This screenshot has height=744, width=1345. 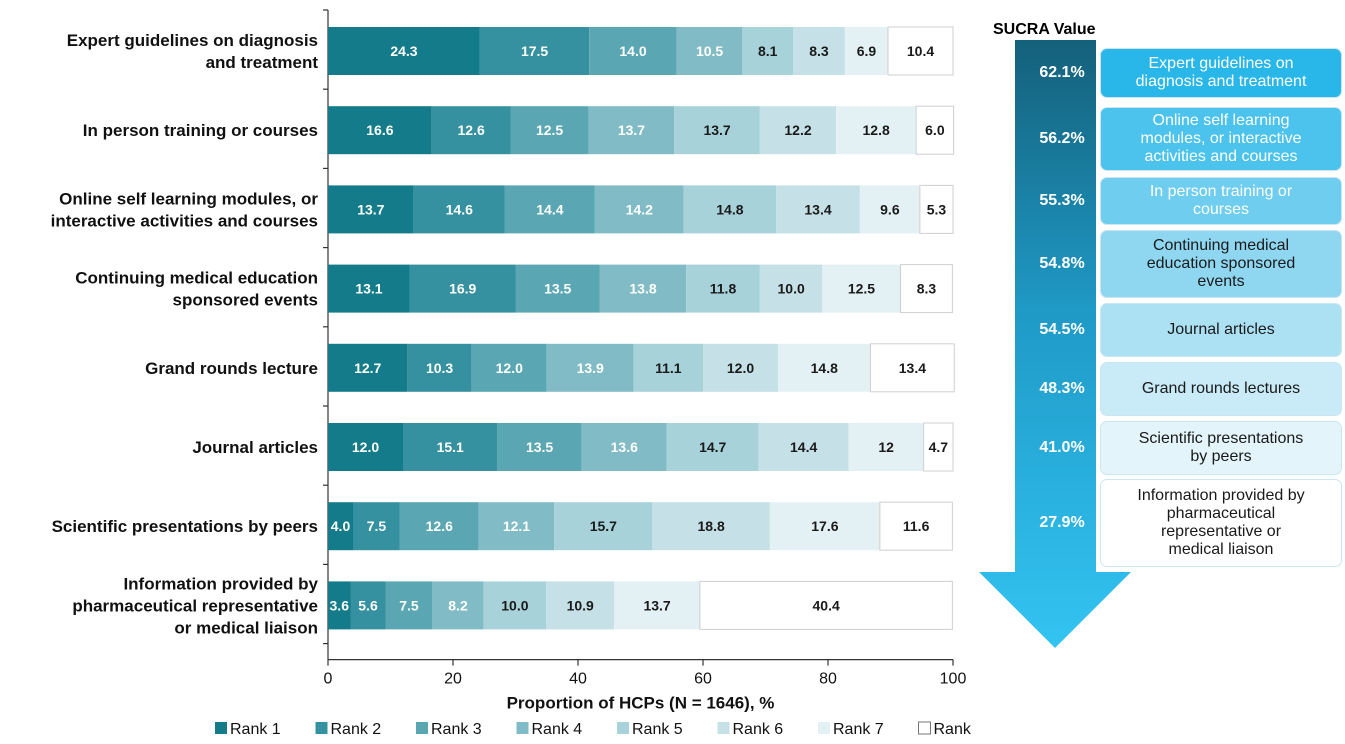 I want to click on category-label-line: Scientific presentations by peers, so click(x=185, y=526).